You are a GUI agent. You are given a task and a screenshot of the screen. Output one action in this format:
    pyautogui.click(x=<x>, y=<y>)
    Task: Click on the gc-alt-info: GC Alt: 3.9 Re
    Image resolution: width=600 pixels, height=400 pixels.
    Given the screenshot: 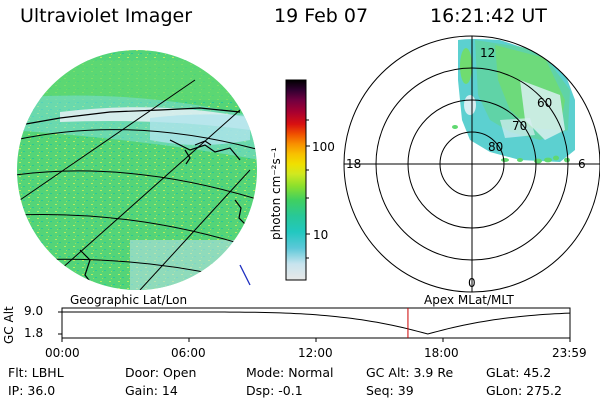 What is the action you would take?
    pyautogui.click(x=410, y=372)
    